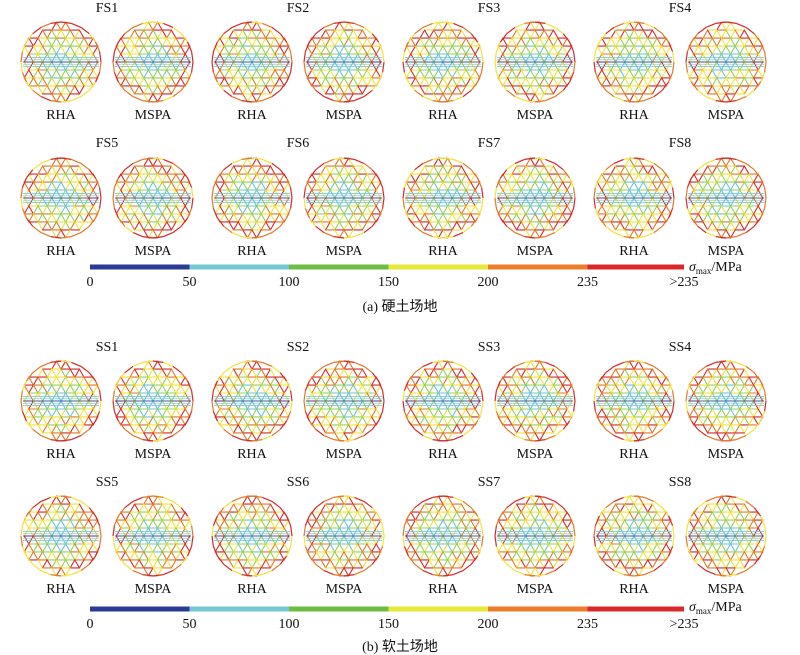 The width and height of the screenshot is (800, 655). I want to click on dome-fs3-rha, so click(443, 62).